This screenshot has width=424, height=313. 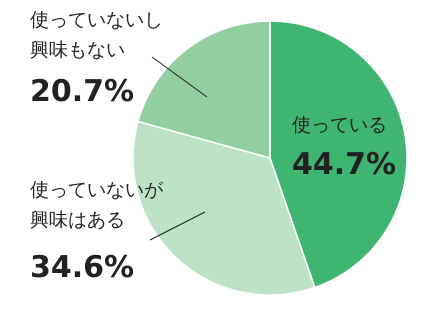 I want to click on slice-label: 使っていないし興味もない, so click(x=96, y=35).